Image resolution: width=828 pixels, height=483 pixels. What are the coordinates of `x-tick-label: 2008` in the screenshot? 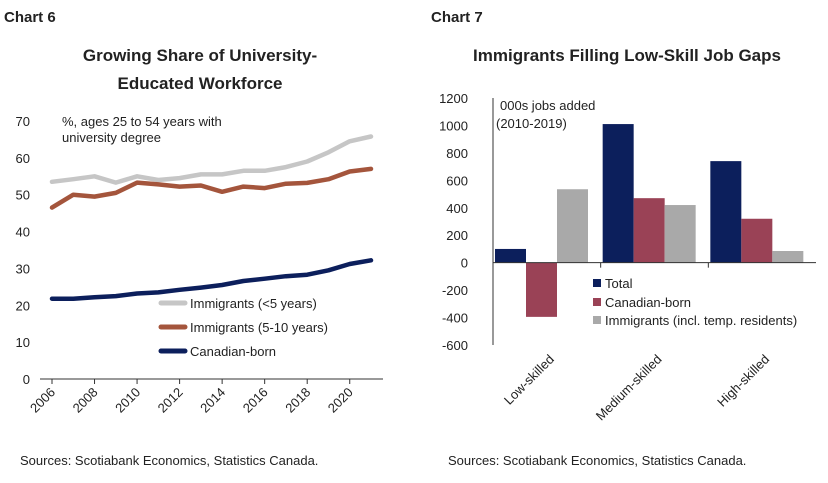 It's located at (85, 400).